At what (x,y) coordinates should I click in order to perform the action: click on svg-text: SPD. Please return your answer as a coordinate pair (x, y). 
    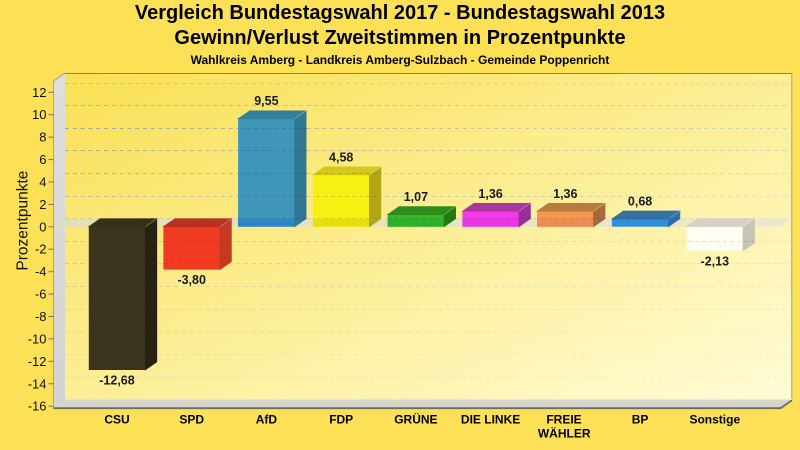
    Looking at the image, I should click on (191, 420).